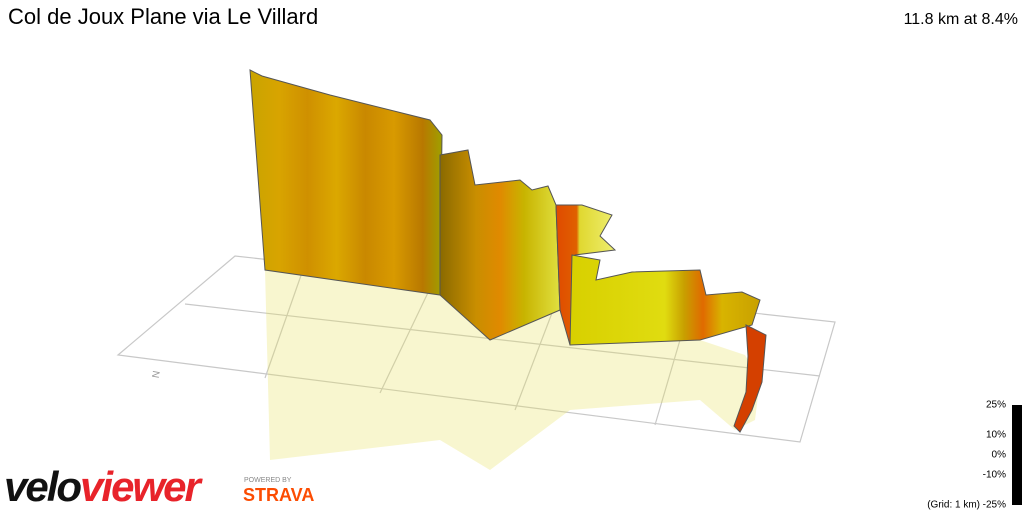  What do you see at coordinates (1017, 455) in the screenshot?
I see `legend-bar` at bounding box center [1017, 455].